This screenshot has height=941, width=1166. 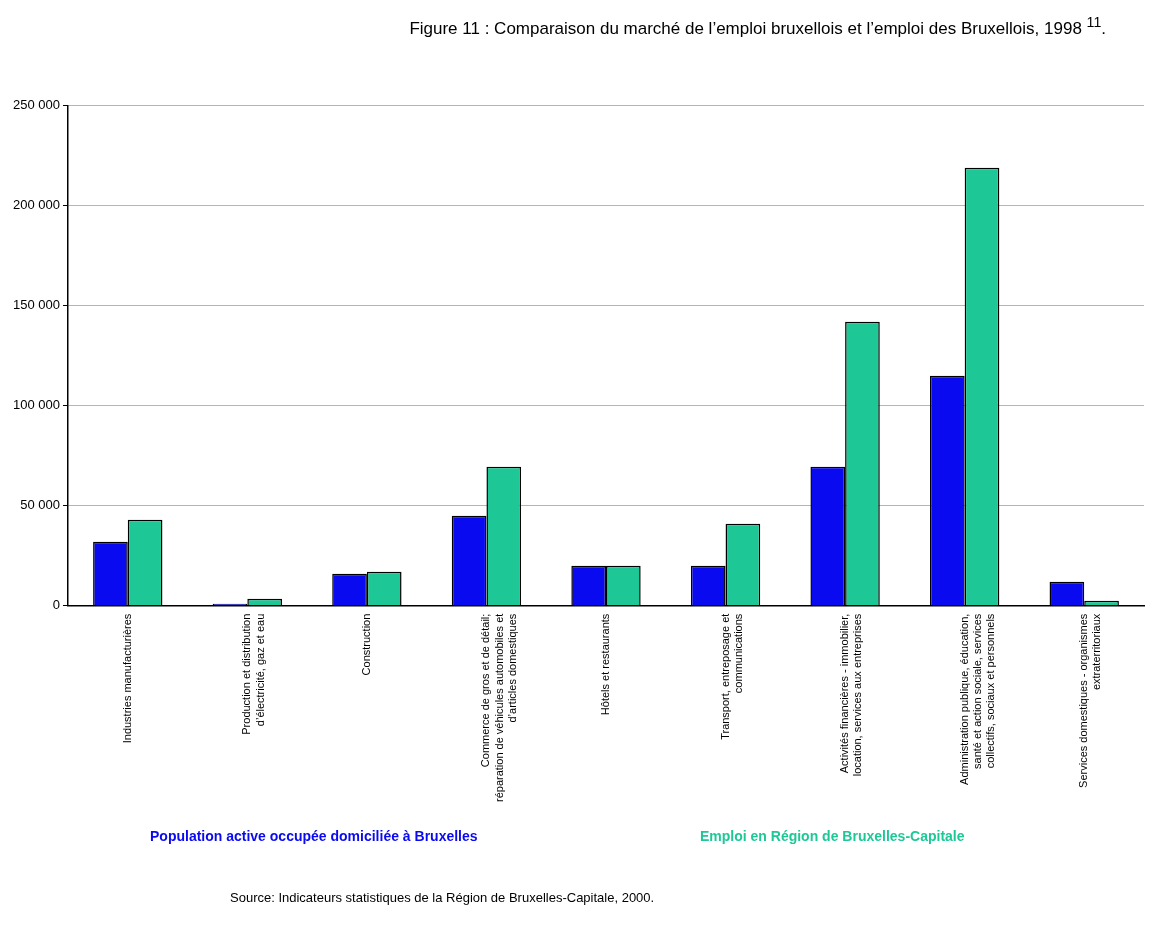 What do you see at coordinates (253, 674) in the screenshot?
I see `x-tick-label: Production et distribution d’électricité, gaz et eau` at bounding box center [253, 674].